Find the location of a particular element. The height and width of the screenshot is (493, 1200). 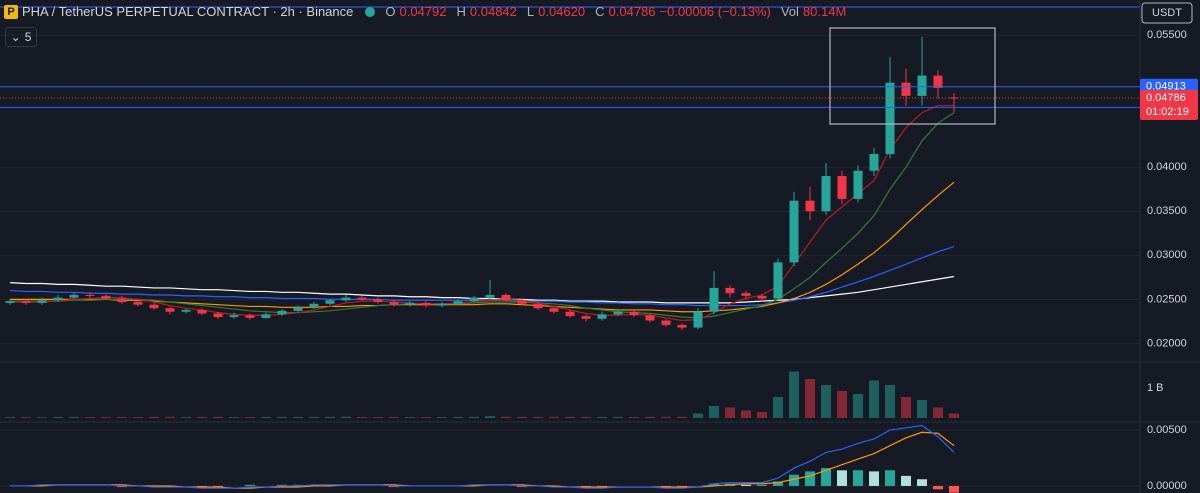

currency-box is located at coordinates (1167, 13).